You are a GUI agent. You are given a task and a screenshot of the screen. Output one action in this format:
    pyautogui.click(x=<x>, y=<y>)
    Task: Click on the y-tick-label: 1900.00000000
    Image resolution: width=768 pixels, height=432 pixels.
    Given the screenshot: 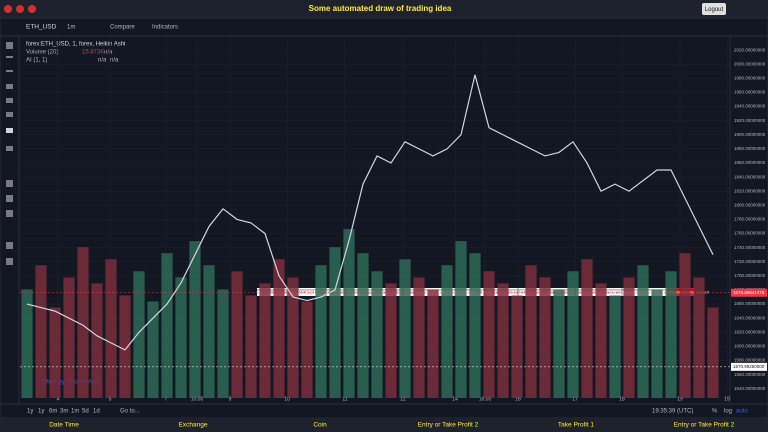 What is the action you would take?
    pyautogui.click(x=750, y=134)
    